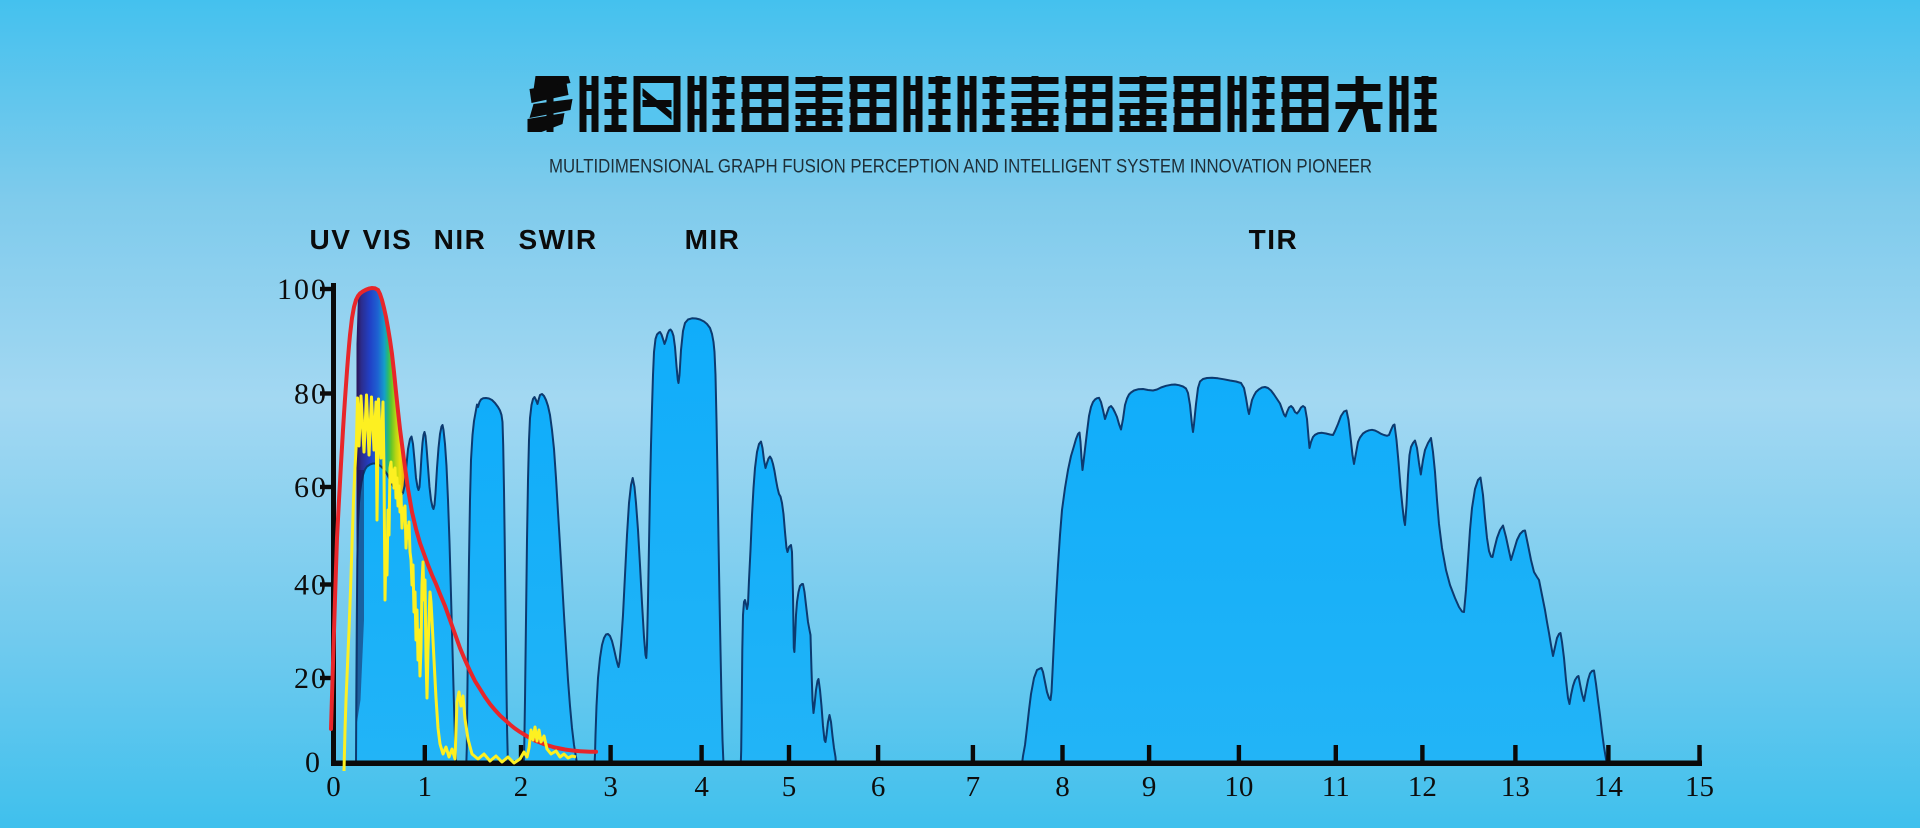 This screenshot has height=828, width=1920. Describe the element at coordinates (713, 239) in the screenshot. I see `svg-text: MIR` at that location.